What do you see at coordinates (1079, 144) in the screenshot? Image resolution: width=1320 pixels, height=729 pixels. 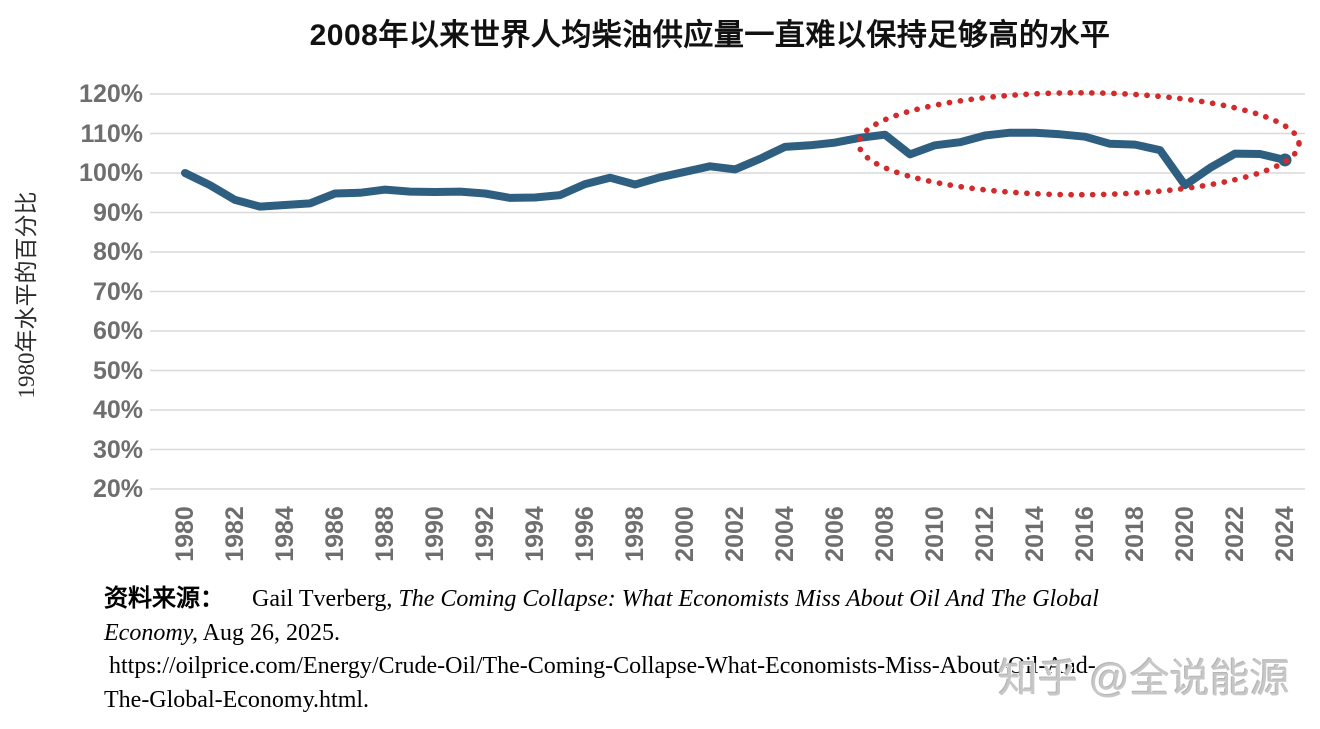 I see `highlight-ellipse-2008-2024` at bounding box center [1079, 144].